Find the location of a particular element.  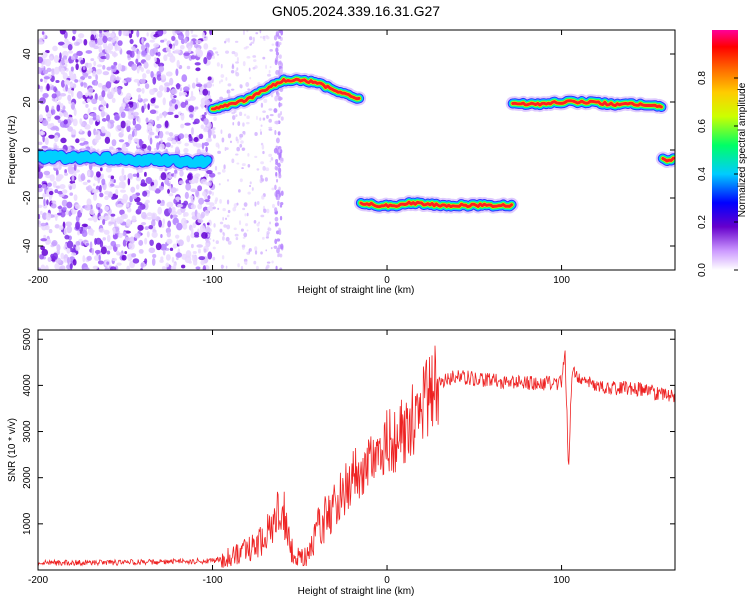

top-x-tick-label: 0 is located at coordinates (387, 280).